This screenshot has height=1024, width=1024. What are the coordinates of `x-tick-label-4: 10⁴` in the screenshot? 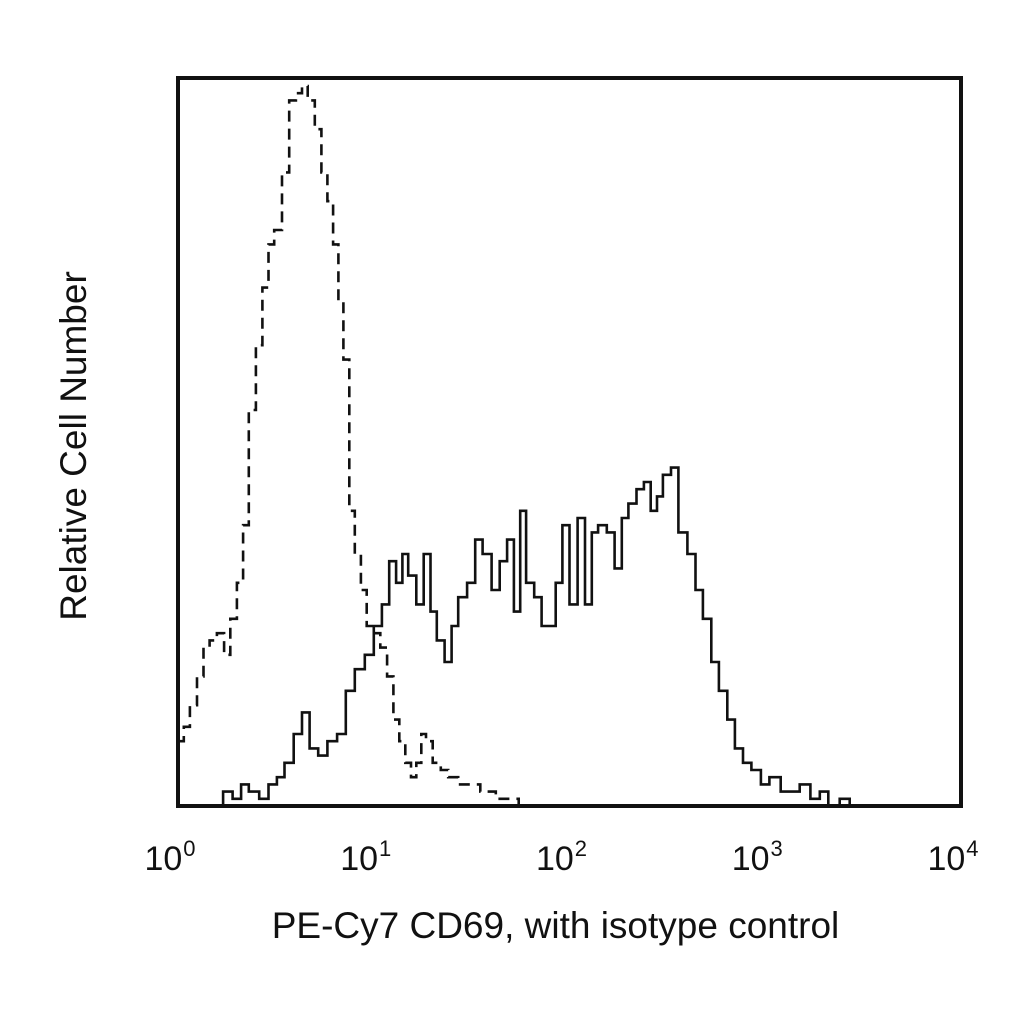 It's located at (952, 857).